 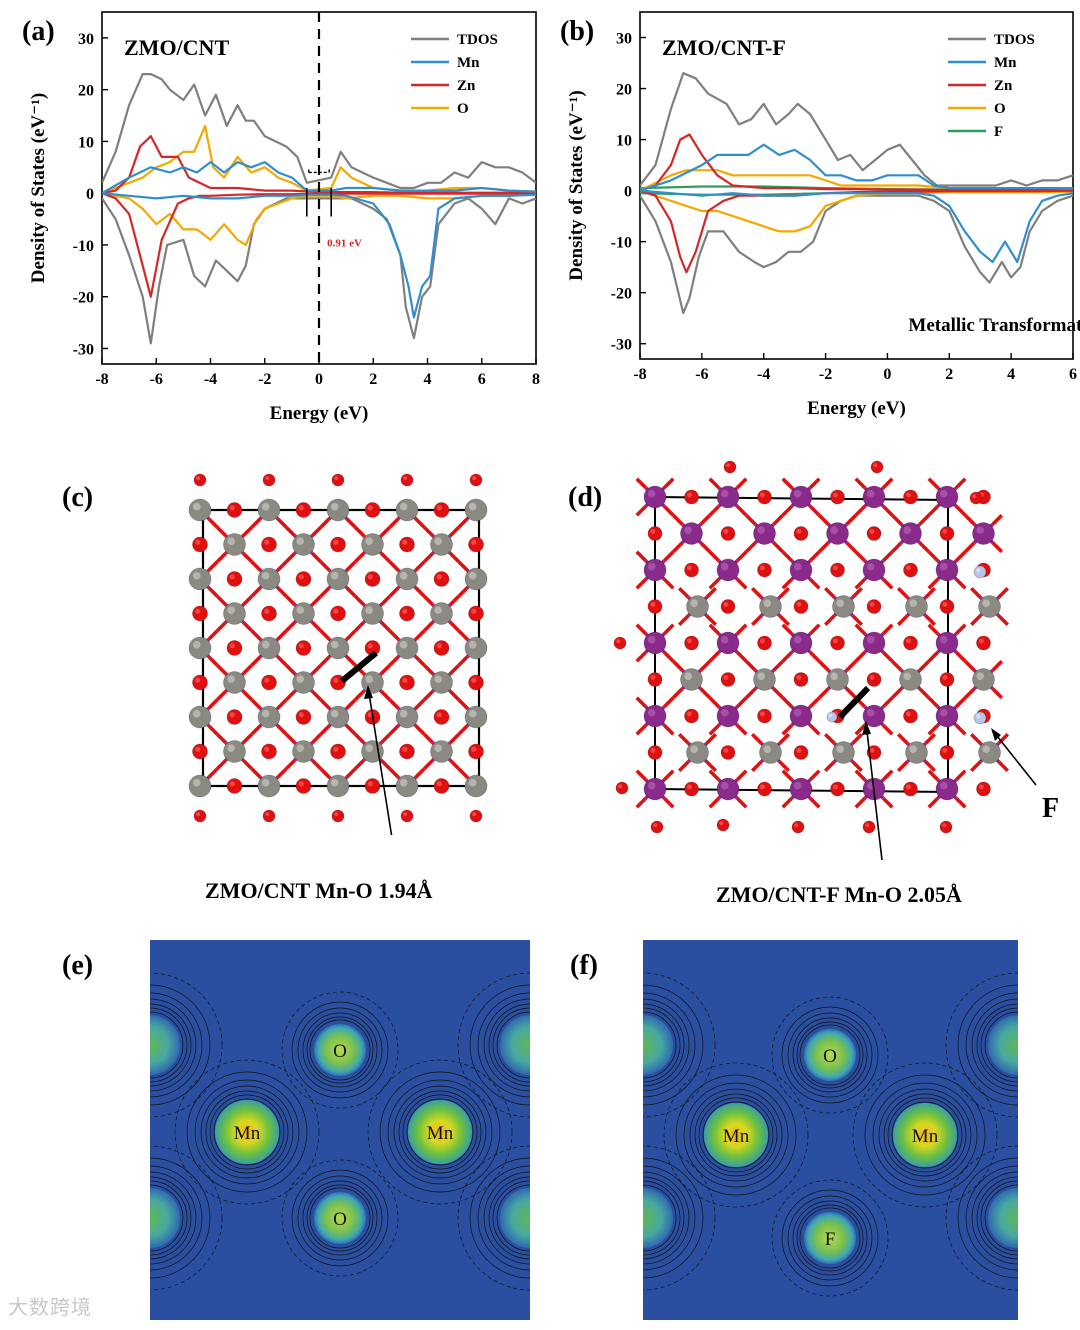 What do you see at coordinates (949, 374) in the screenshot?
I see `x-tick-label: 2` at bounding box center [949, 374].